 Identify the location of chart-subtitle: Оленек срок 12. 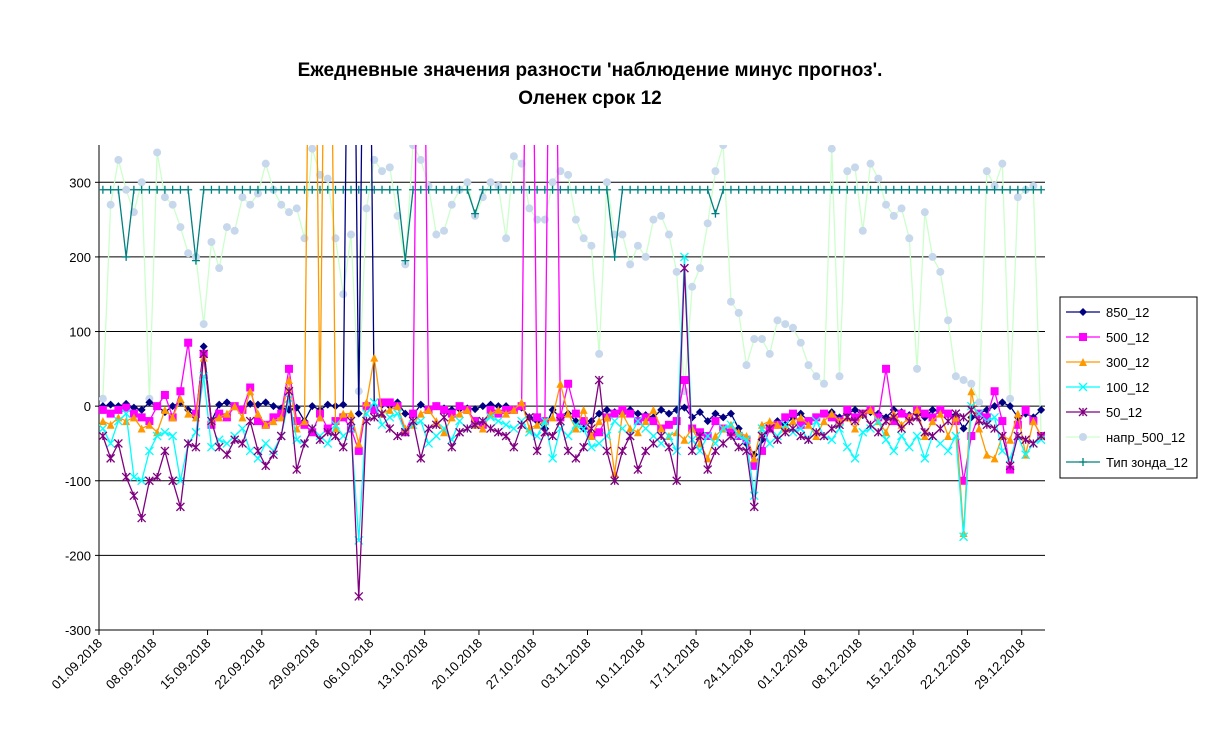
(589, 98).